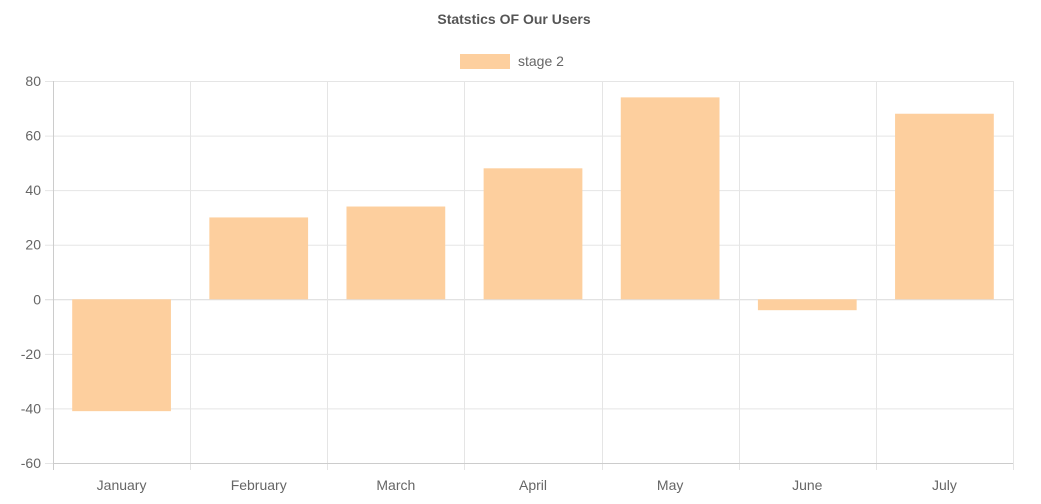 The height and width of the screenshot is (504, 1041). Describe the element at coordinates (259, 258) in the screenshot. I see `bar-february` at that location.